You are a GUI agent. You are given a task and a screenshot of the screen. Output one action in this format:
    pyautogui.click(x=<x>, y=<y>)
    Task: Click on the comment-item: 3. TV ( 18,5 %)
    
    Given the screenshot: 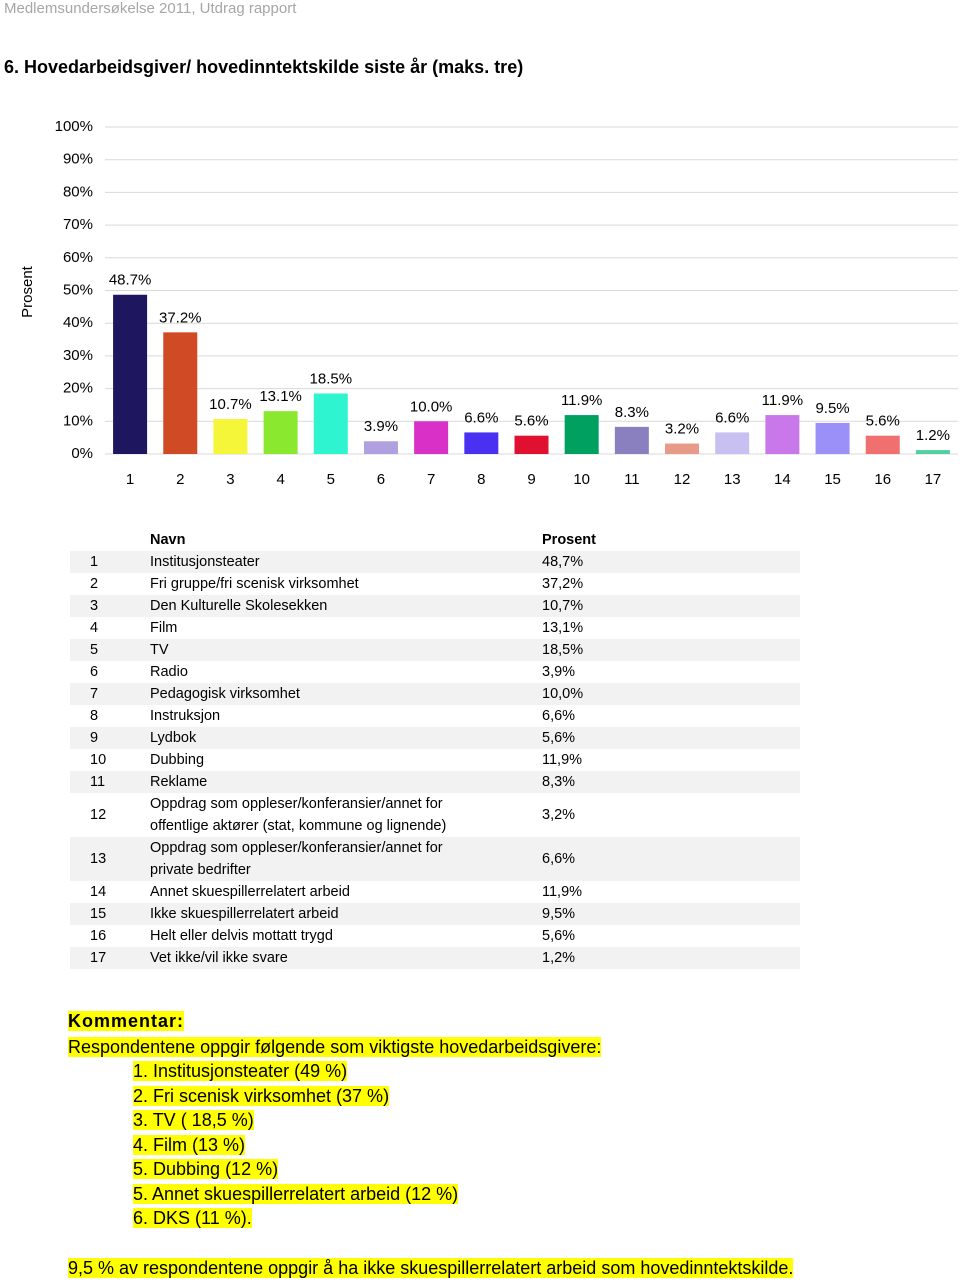 What is the action you would take?
    pyautogui.click(x=193, y=1120)
    